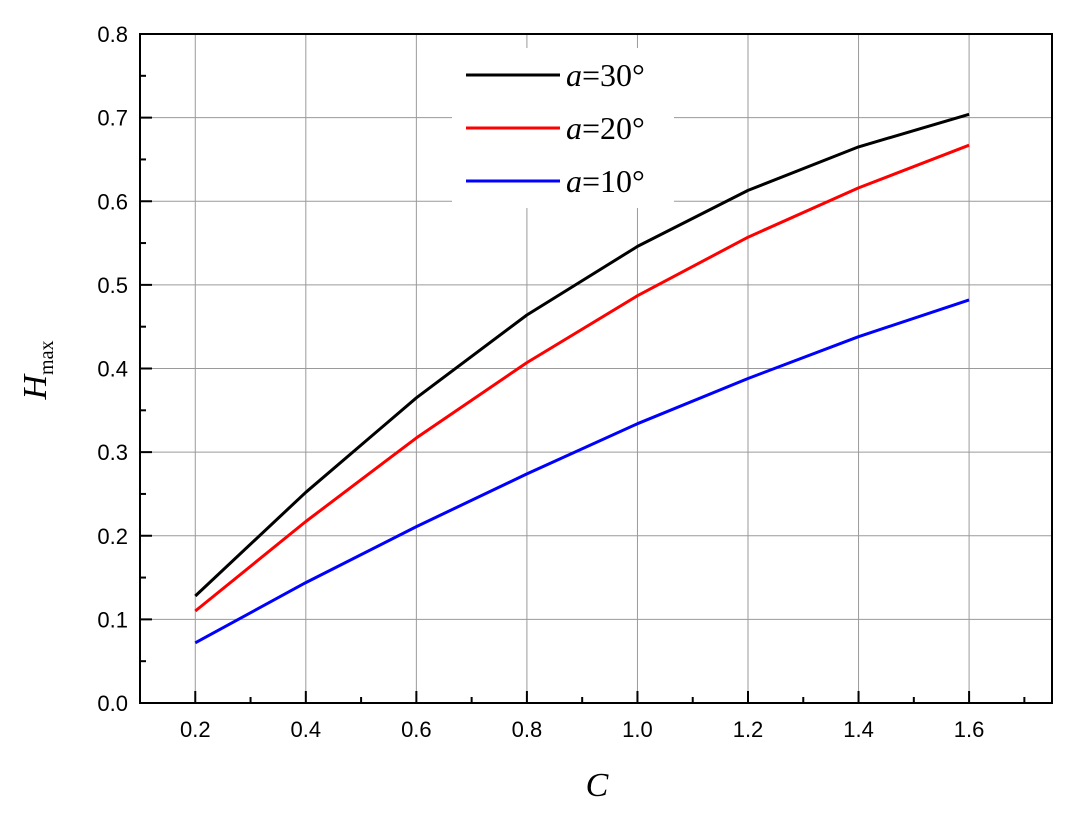  Describe the element at coordinates (597, 785) in the screenshot. I see `x-axis-title: C` at that location.